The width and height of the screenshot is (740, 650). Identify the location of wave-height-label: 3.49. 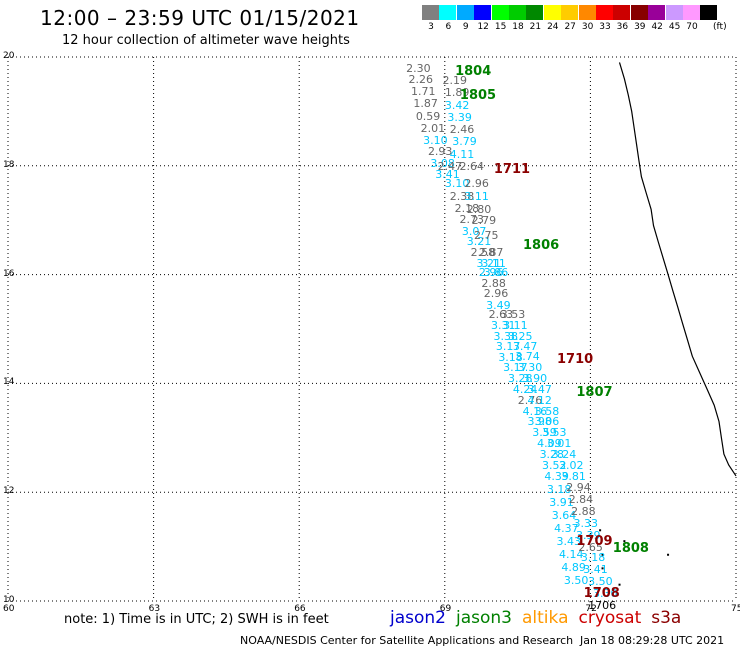
(498, 305).